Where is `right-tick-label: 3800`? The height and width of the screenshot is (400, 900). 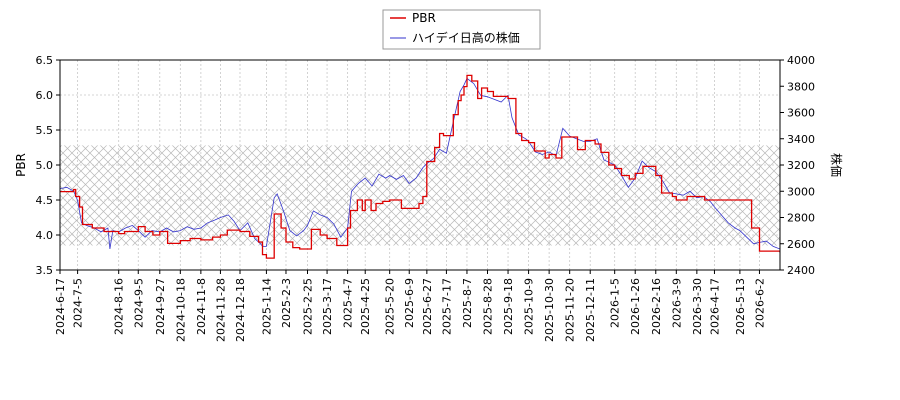 right-tick-label: 3800 is located at coordinates (801, 86).